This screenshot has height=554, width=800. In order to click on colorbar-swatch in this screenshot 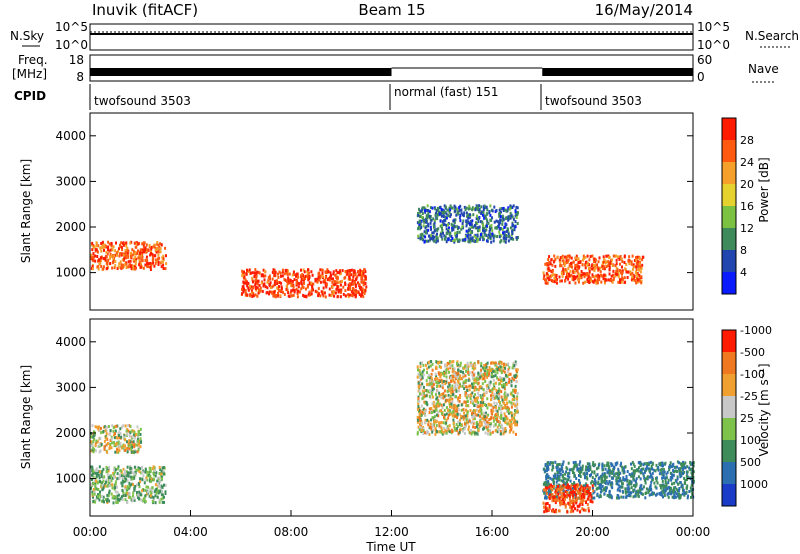, I will do `click(729, 217)`.